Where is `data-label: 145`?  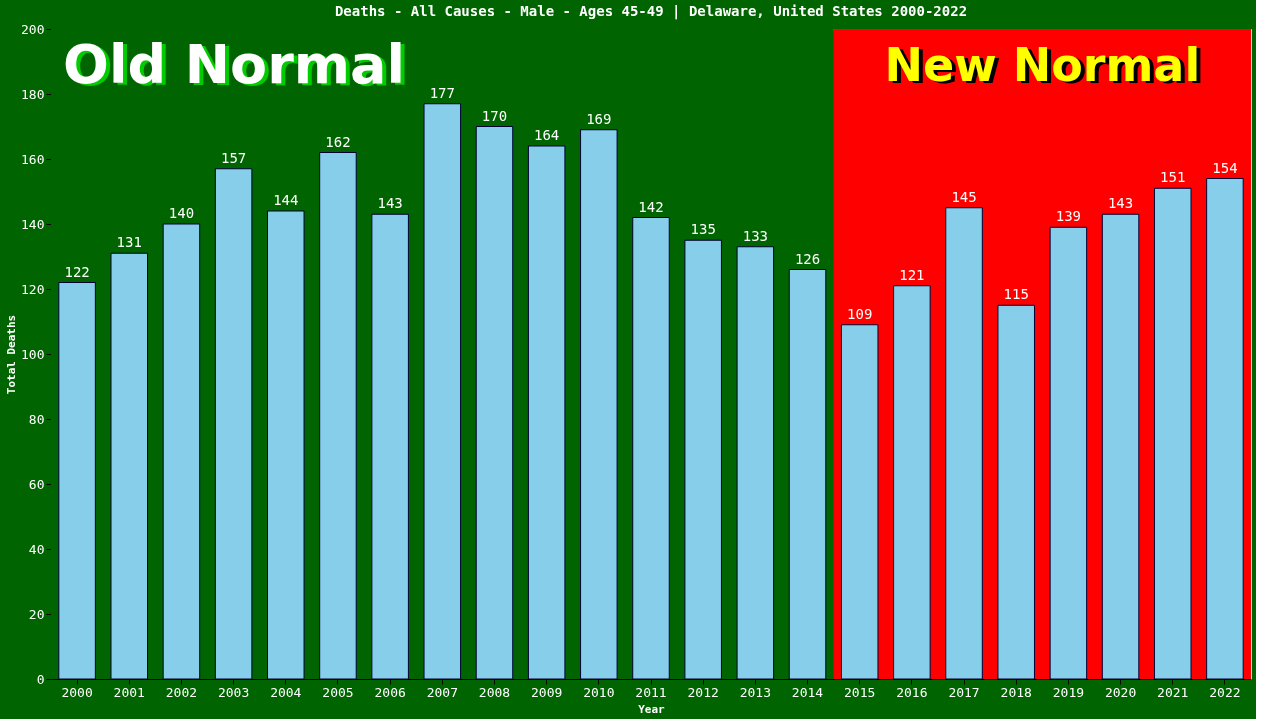 data-label: 145 is located at coordinates (964, 196).